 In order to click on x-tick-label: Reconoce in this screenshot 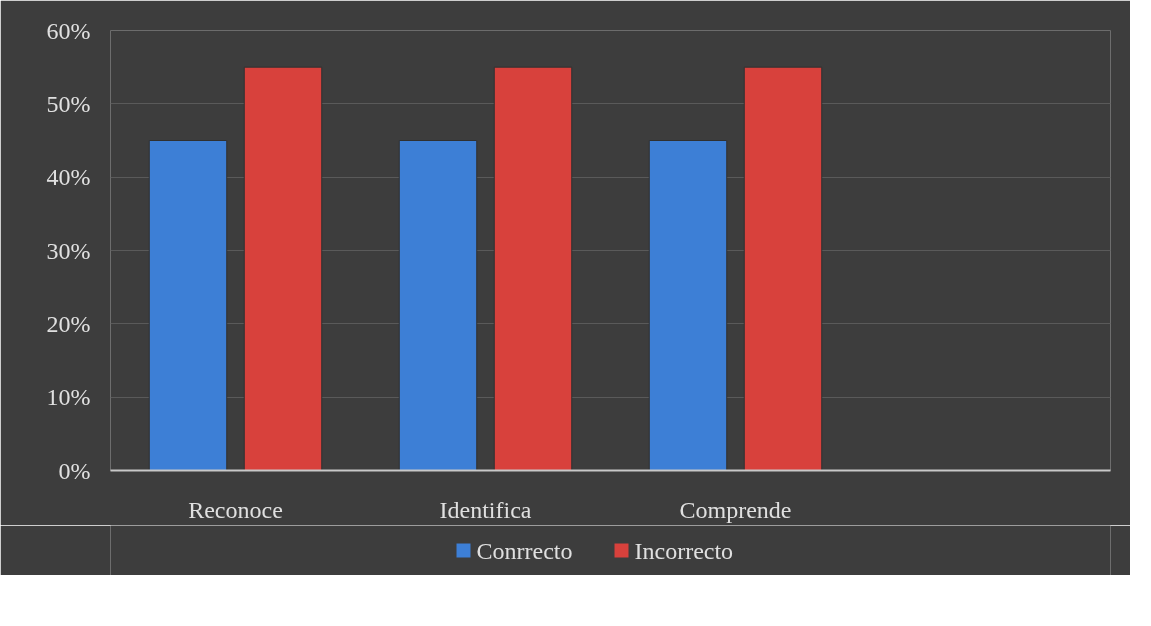, I will do `click(235, 509)`.